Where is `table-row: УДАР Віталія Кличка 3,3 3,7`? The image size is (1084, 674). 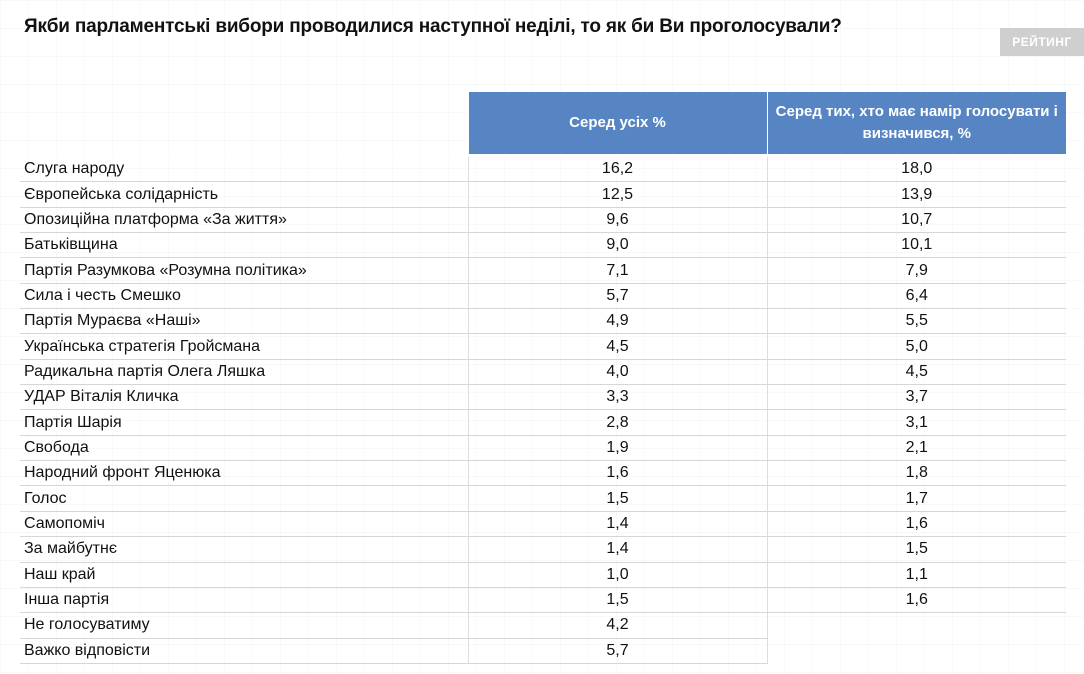 table-row: УДАР Віталія Кличка 3,3 3,7 is located at coordinates (543, 397).